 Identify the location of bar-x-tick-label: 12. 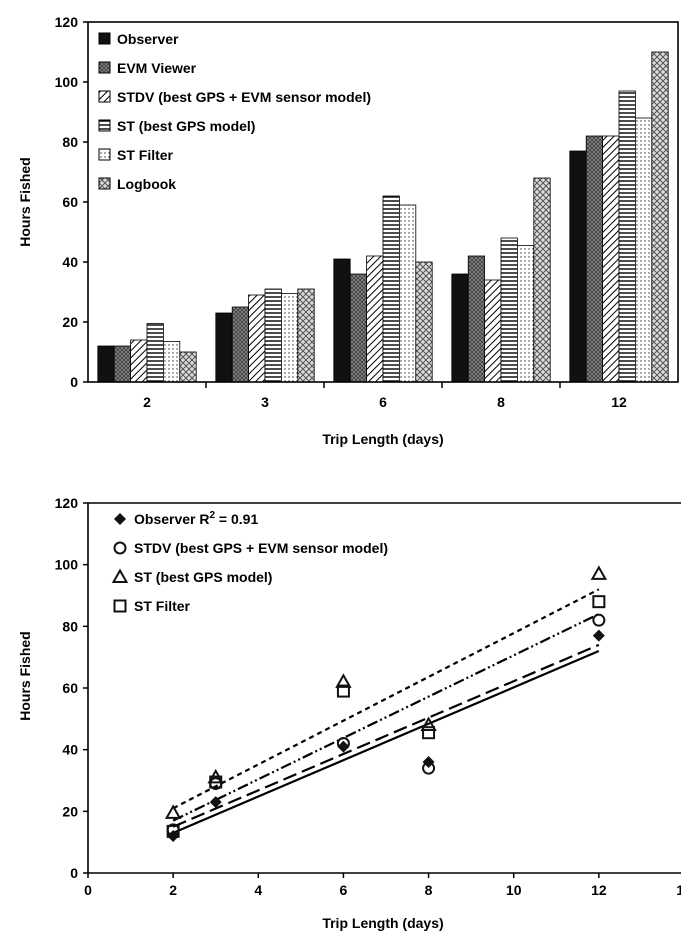
(619, 402).